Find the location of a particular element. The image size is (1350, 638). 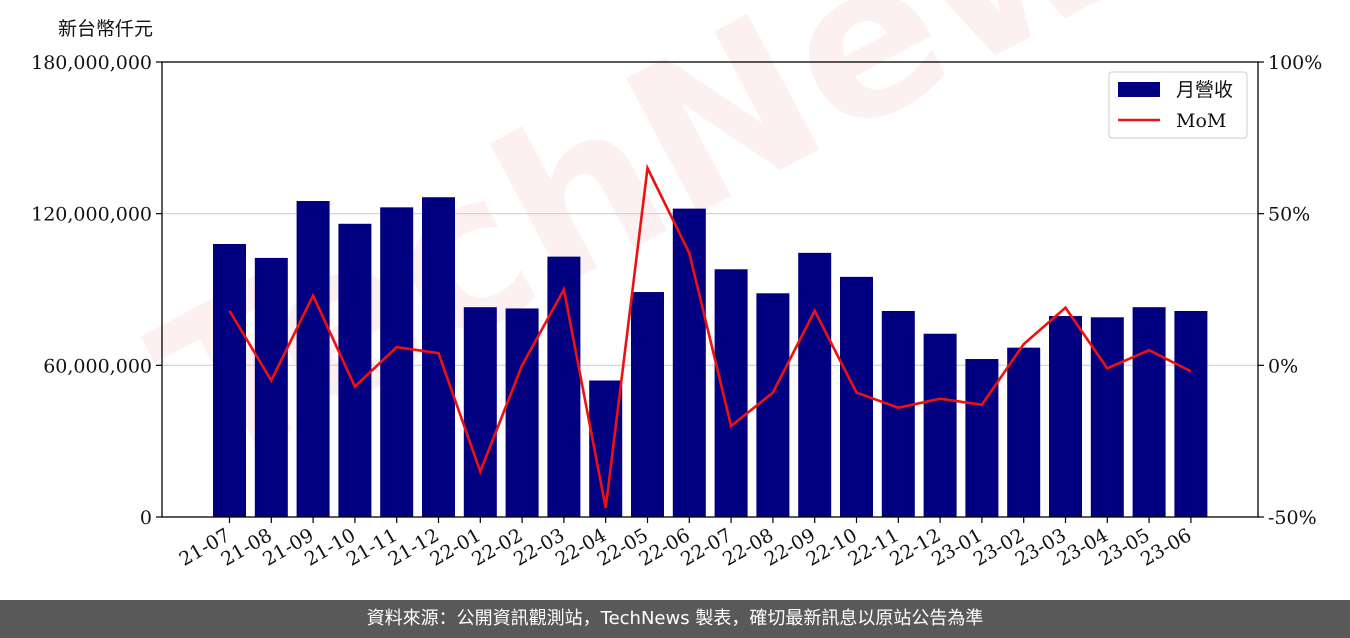

source-footer: 資料來源：公開資訊觀測站，TechNews 製表，確切最新訊息以原站公告為準 is located at coordinates (675, 619).